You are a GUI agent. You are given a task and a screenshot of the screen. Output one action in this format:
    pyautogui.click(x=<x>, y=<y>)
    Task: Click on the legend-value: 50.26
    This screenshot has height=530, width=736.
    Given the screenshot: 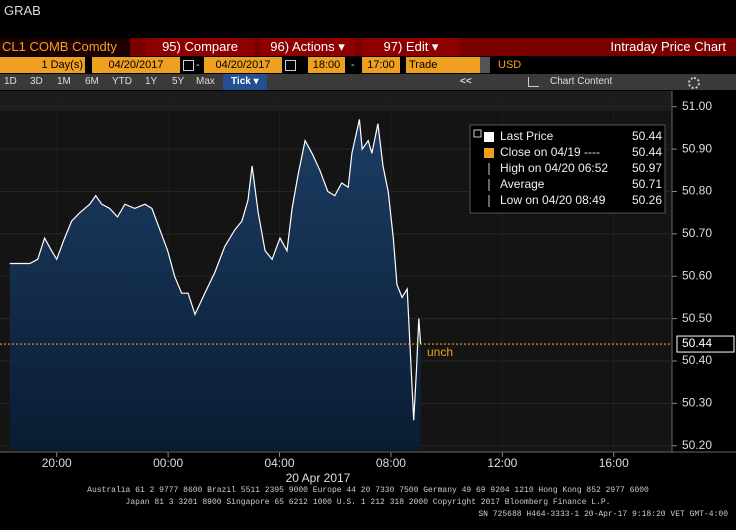 What is the action you would take?
    pyautogui.click(x=647, y=200)
    